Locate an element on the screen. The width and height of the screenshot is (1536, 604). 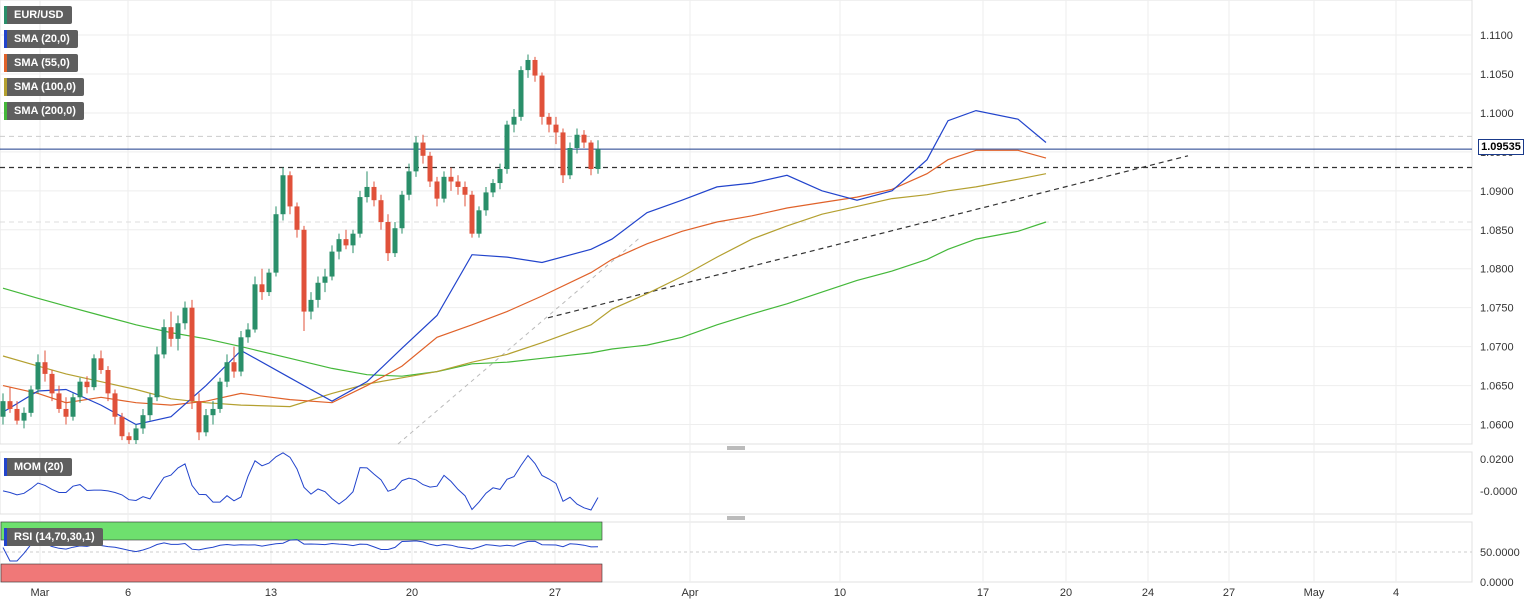
x-axis-label: 24 is located at coordinates (1148, 593).